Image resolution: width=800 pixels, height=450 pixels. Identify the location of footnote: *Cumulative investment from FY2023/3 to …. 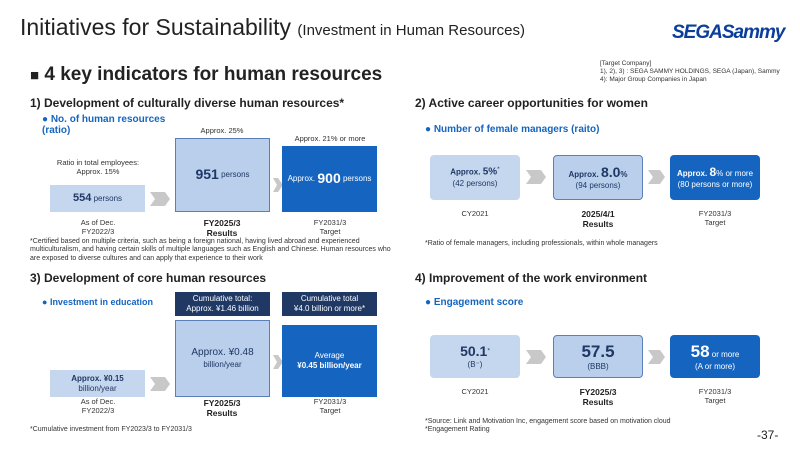
(111, 429).